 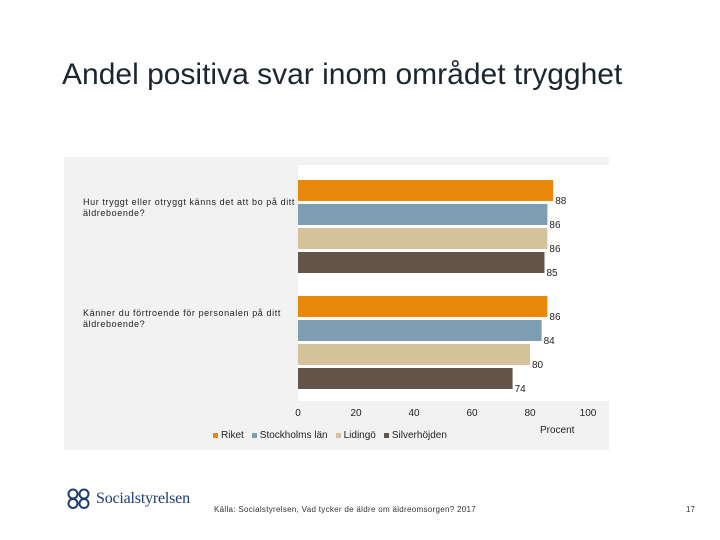 What do you see at coordinates (555, 249) in the screenshot?
I see `data-label-lidingo-q1: 86` at bounding box center [555, 249].